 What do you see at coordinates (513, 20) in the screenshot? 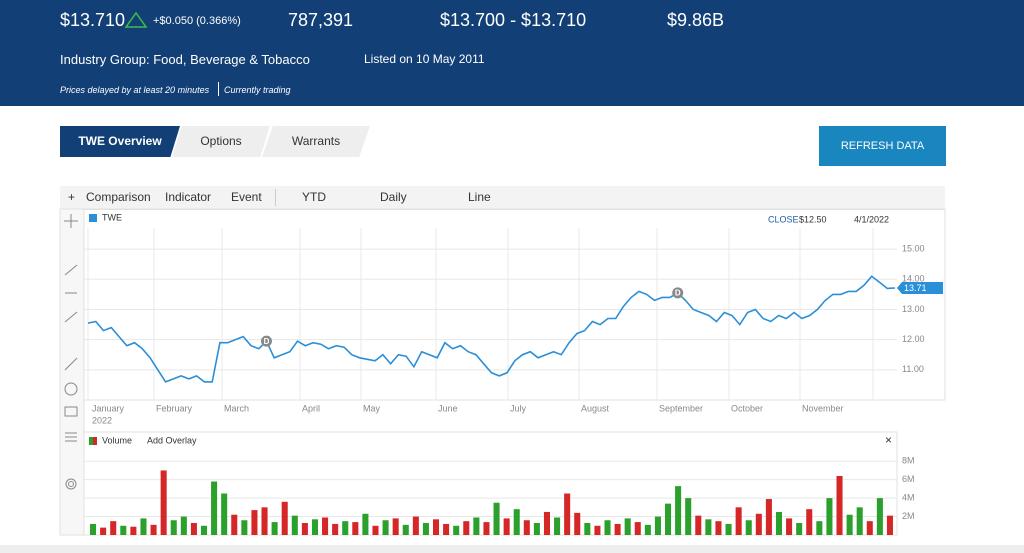
I see `day-range: $13.700 - $13.710` at bounding box center [513, 20].